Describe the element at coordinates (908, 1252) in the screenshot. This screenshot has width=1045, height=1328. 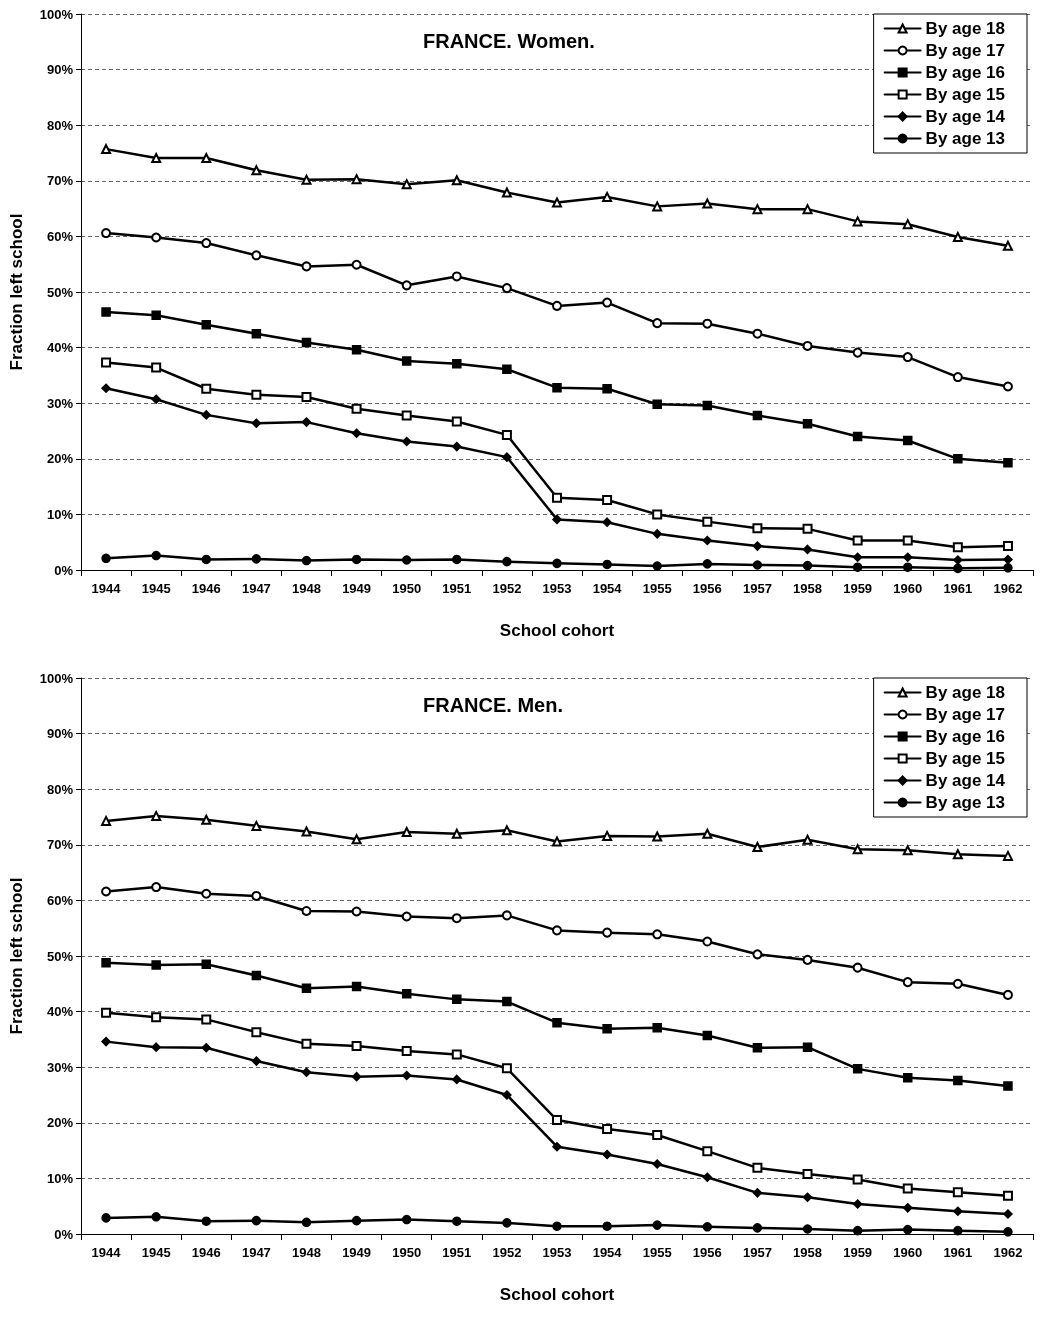
I see `x-tick-label: 1960` at that location.